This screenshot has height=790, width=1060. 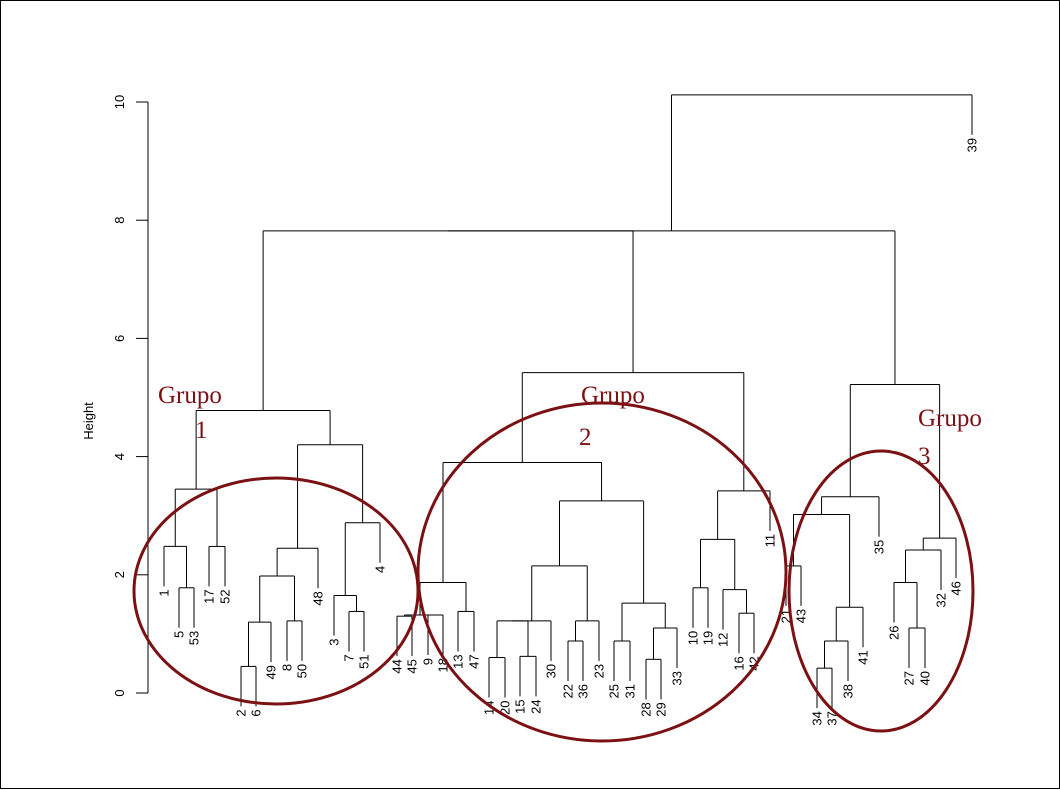 I want to click on leaf-label: 41, so click(x=863, y=657).